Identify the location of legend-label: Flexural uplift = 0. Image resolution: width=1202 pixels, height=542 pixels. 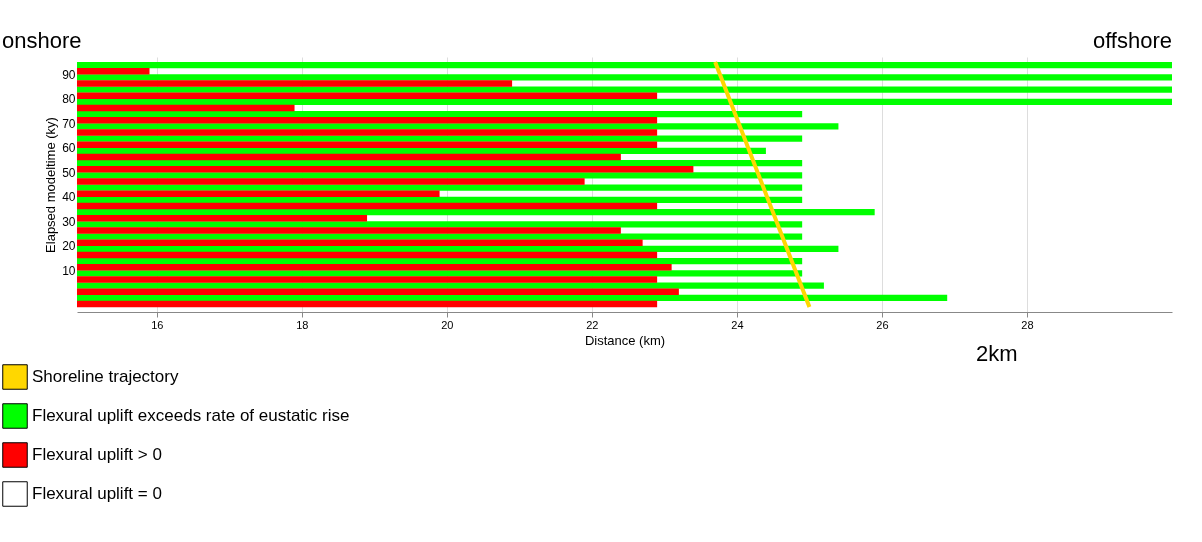
(97, 493).